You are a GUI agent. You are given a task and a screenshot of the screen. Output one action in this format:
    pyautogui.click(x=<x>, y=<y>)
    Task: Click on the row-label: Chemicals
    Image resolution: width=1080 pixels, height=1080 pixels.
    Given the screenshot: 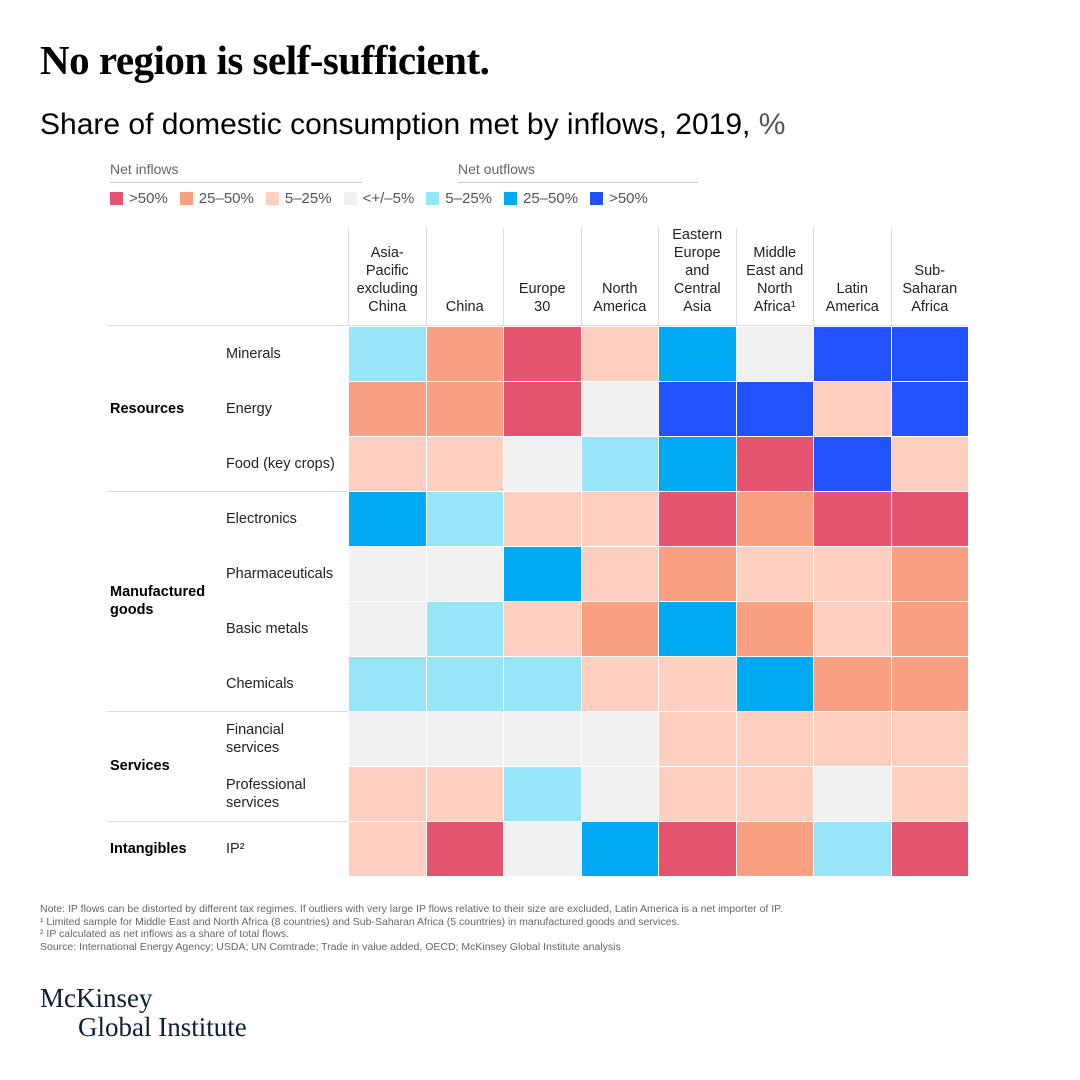 What is the action you would take?
    pyautogui.click(x=260, y=683)
    